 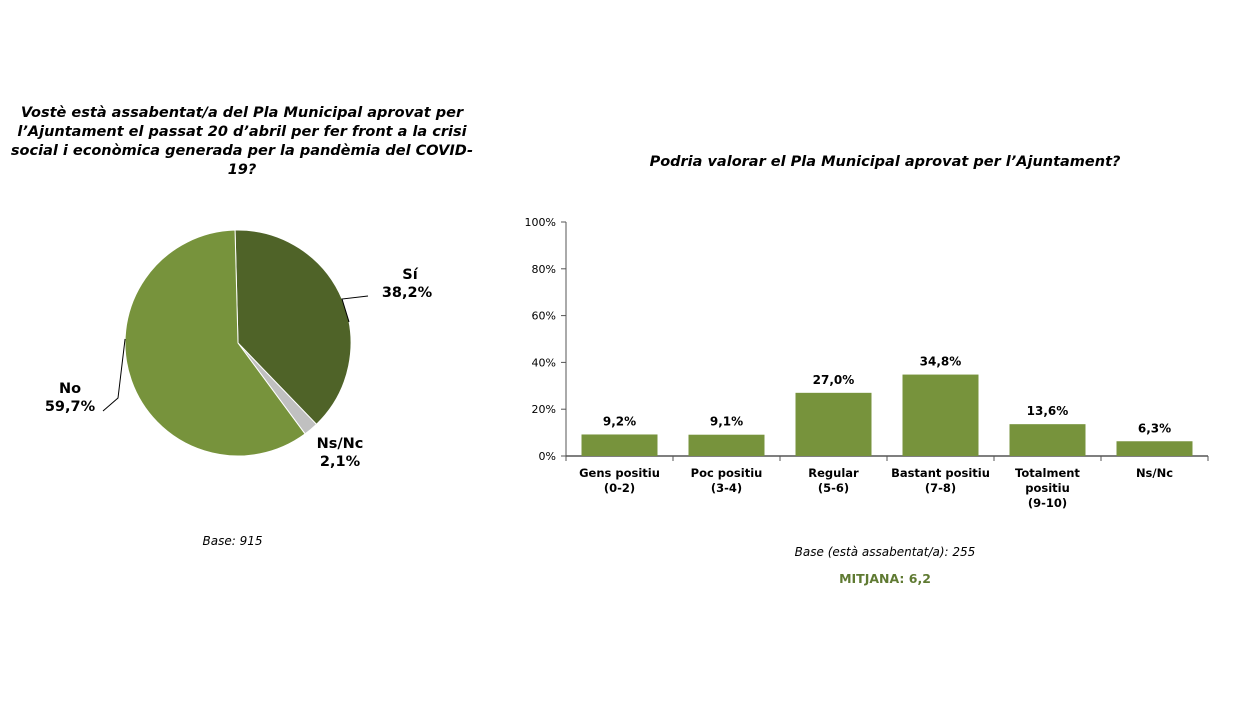 What do you see at coordinates (726, 422) in the screenshot?
I see `bar-value-label: 9,1%` at bounding box center [726, 422].